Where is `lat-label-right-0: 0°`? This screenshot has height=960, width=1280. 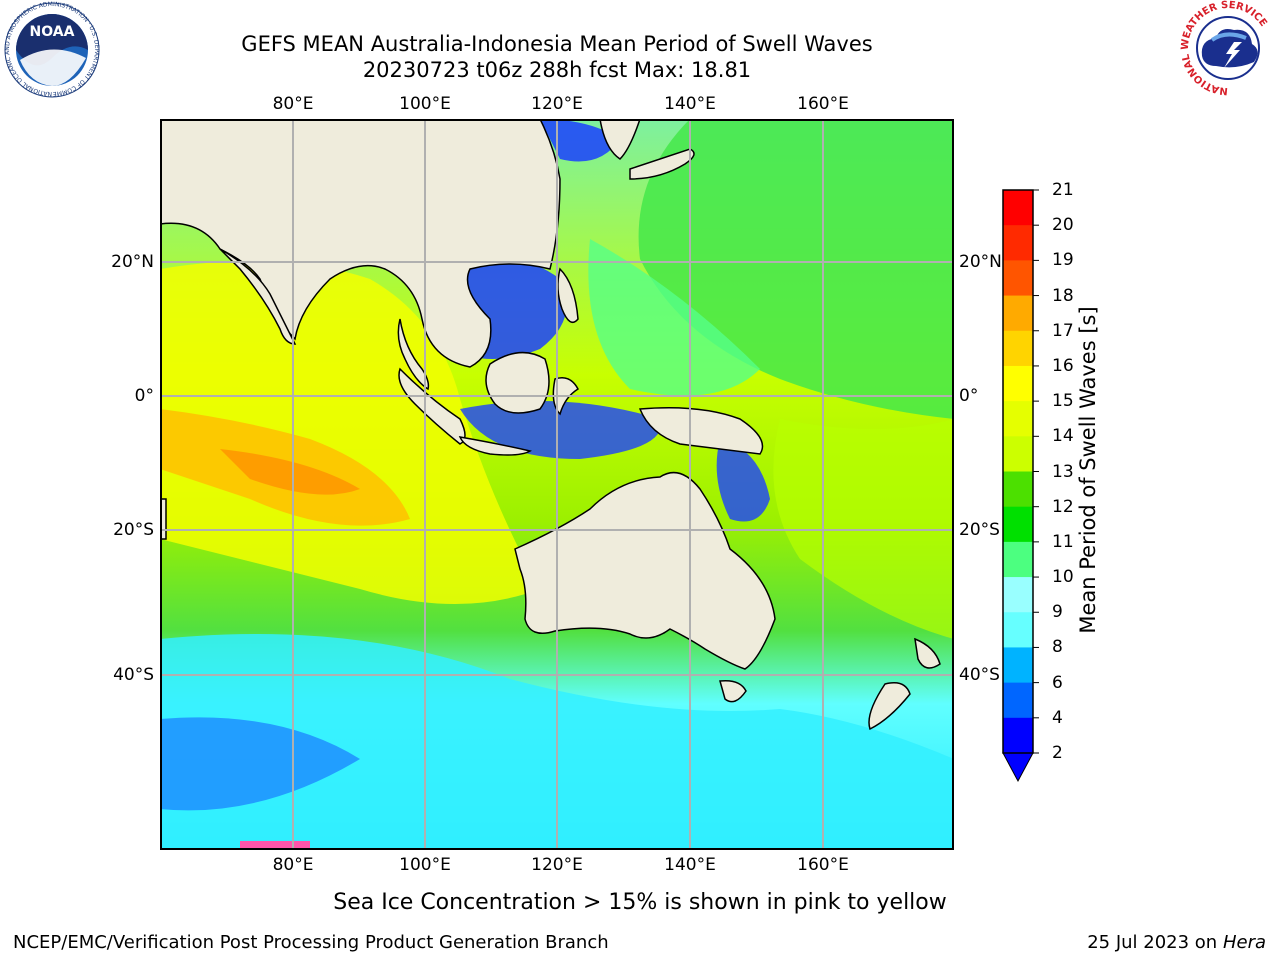
lat-label-right-0: 0° is located at coordinates (968, 396).